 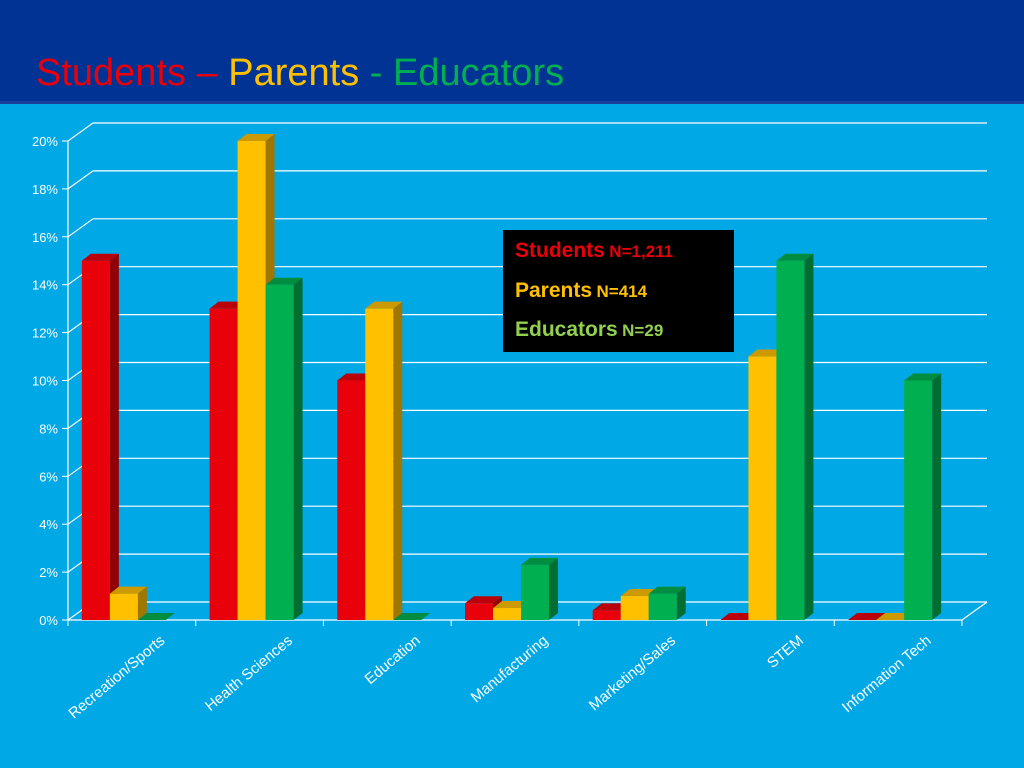 What do you see at coordinates (45, 237) in the screenshot?
I see `y-tick-label: 16%` at bounding box center [45, 237].